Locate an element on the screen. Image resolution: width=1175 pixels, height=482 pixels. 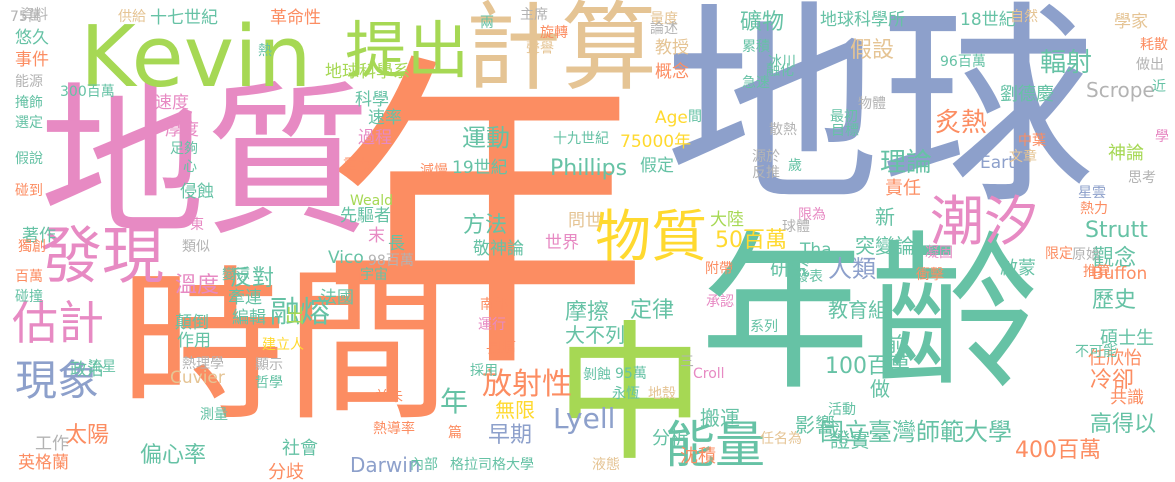
word-cjk-183: 南部 is located at coordinates (494, 305).